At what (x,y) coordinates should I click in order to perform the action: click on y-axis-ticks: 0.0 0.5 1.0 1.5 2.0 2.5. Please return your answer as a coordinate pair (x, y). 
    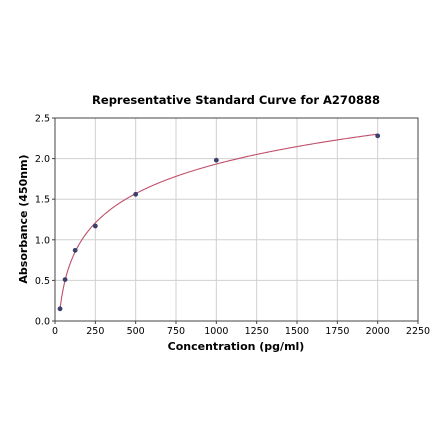
    Looking at the image, I should click on (45, 221).